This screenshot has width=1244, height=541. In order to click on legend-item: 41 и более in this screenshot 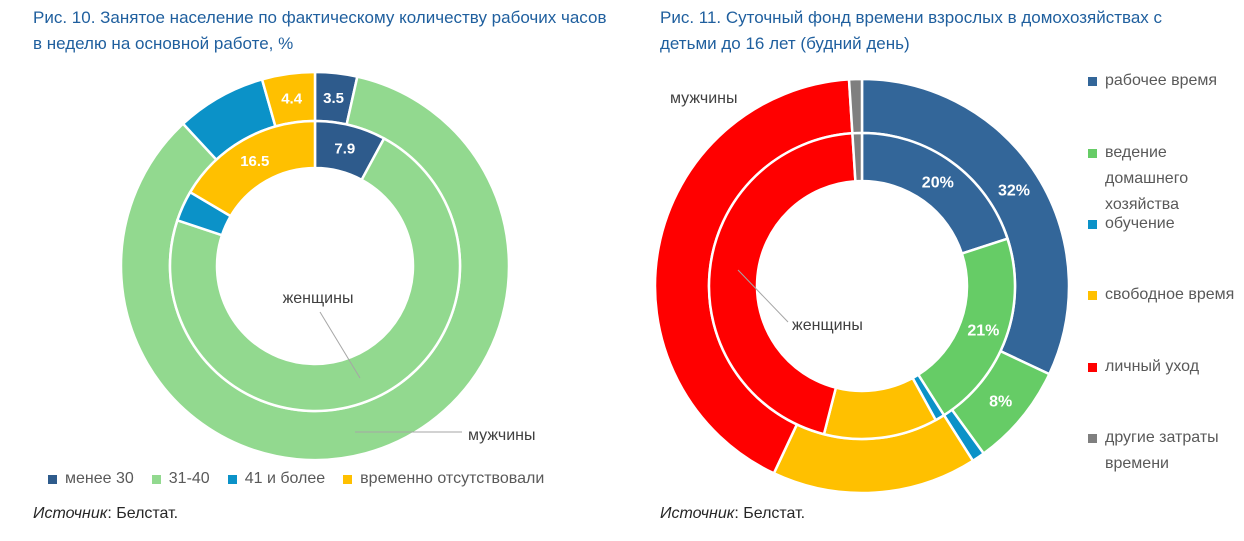, I will do `click(276, 479)`.